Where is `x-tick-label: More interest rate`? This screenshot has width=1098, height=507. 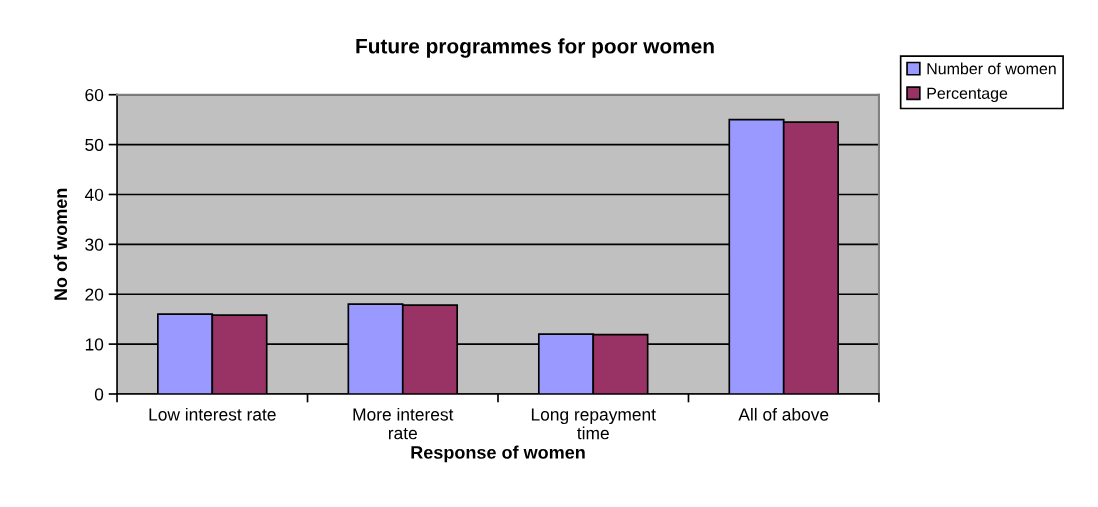 x-tick-label: More interest rate is located at coordinates (403, 423).